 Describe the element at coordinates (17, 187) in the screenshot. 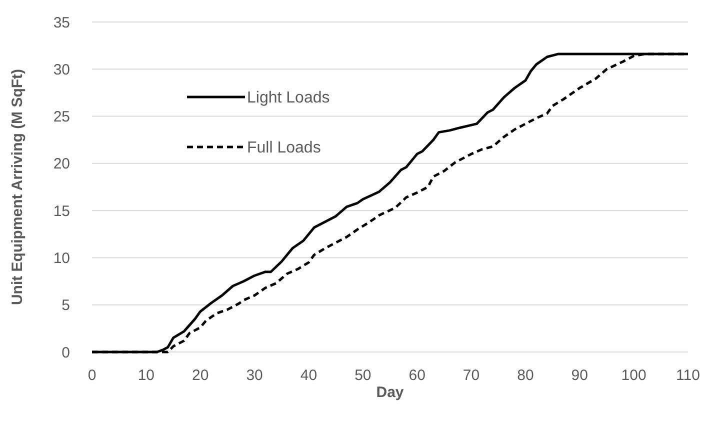

I see `y-axis-title: Unit Equipment Arriving (M SqFt)` at that location.